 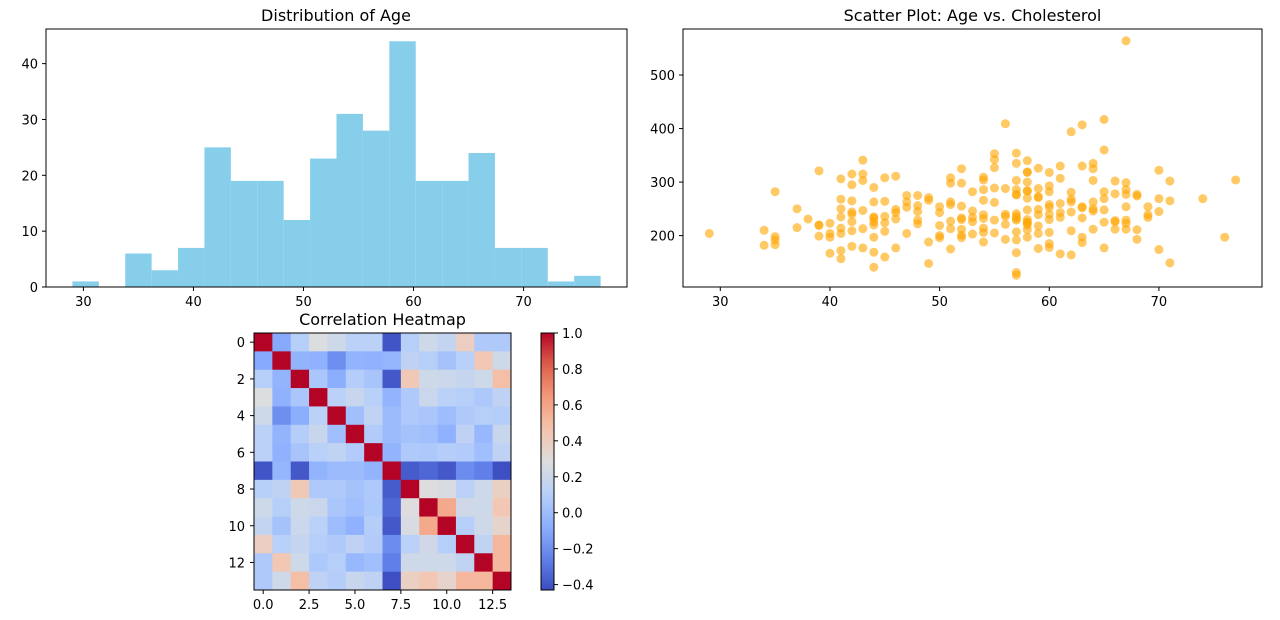 I want to click on x-tick-label: 10.0, so click(x=446, y=605).